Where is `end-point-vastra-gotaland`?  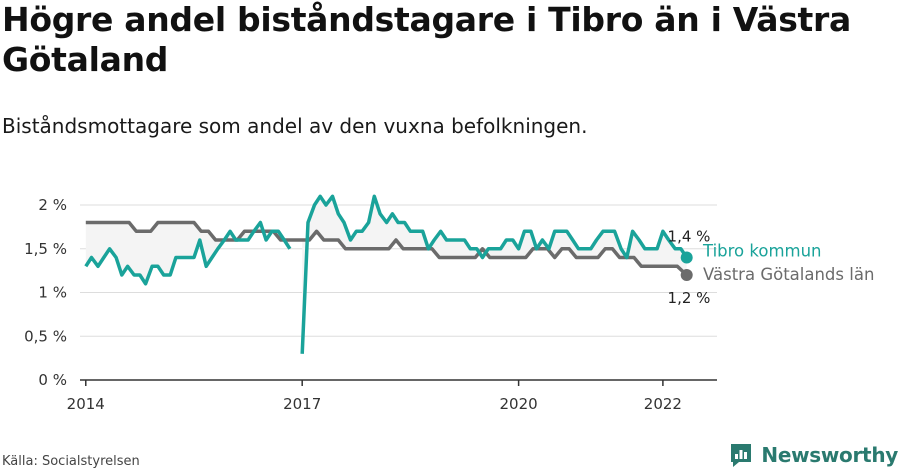
end-point-vastra-gotaland is located at coordinates (686, 275).